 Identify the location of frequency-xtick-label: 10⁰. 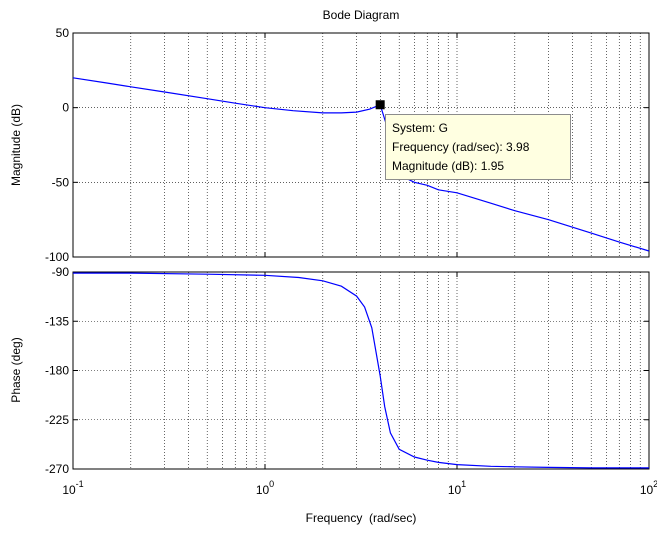
(265, 488).